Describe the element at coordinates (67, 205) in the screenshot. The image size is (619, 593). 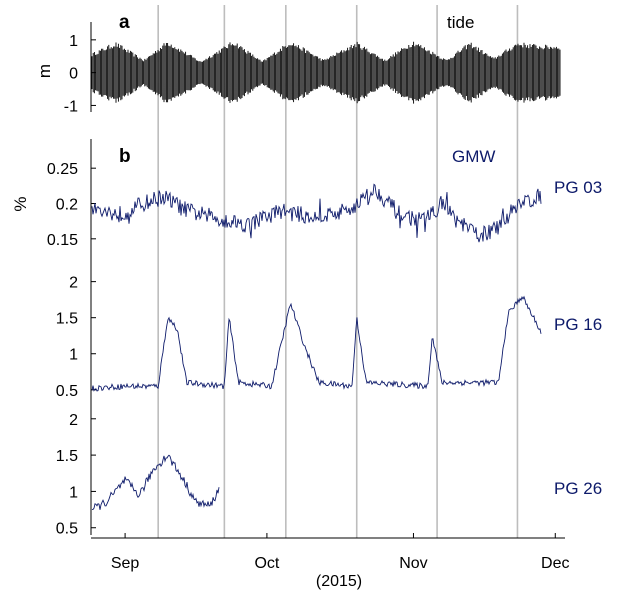
I see `pg03-y-tick-label: 0.2` at that location.